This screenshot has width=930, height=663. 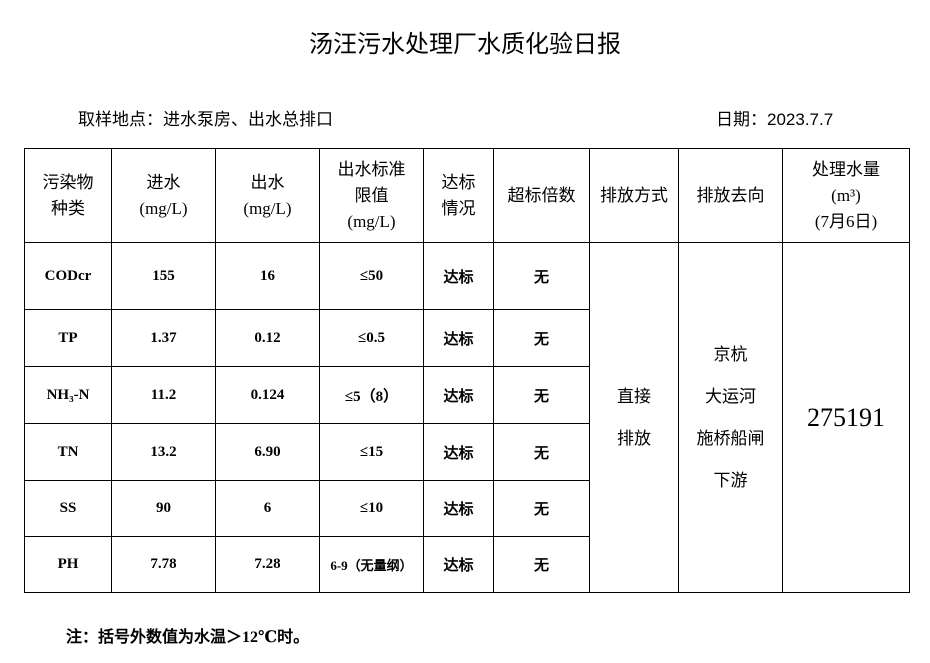 What do you see at coordinates (371, 508) in the screenshot?
I see `cell-limit: ≤10` at bounding box center [371, 508].